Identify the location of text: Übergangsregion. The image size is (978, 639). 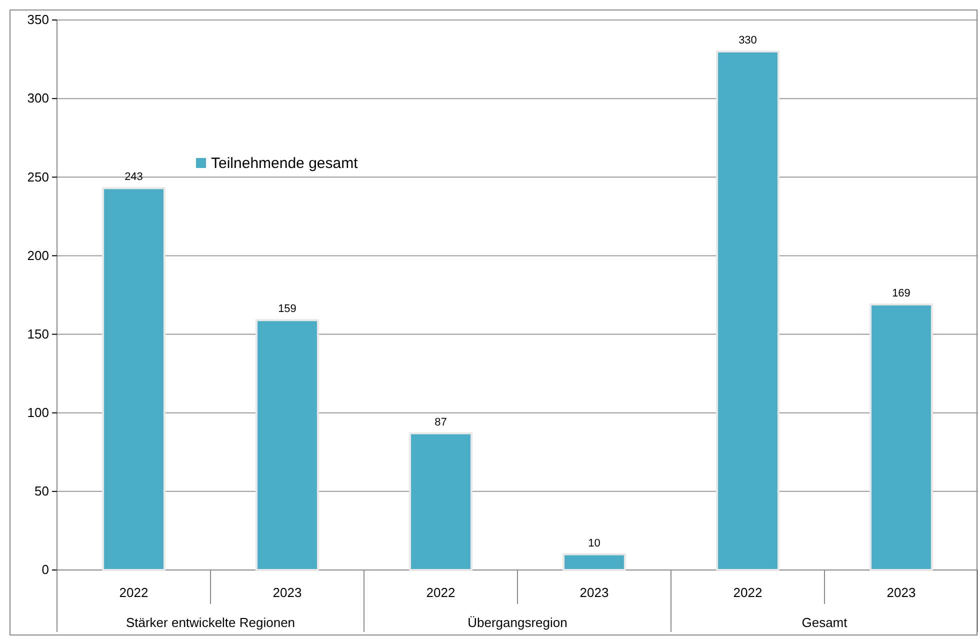
(518, 622).